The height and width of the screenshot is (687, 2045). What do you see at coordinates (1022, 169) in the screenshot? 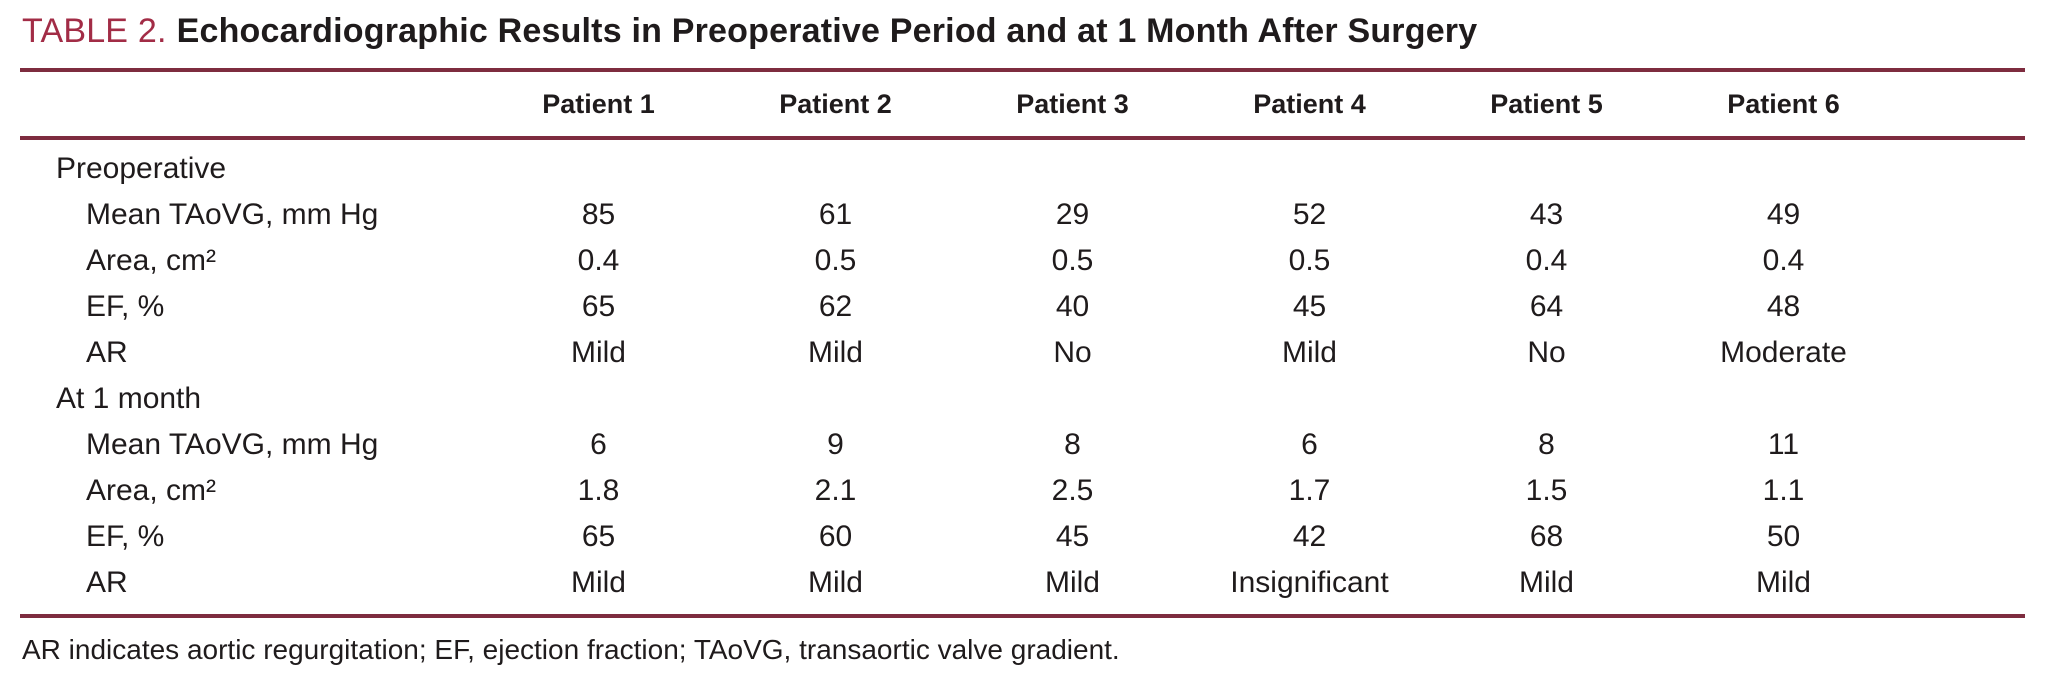
I see `section-row: Preoperative` at bounding box center [1022, 169].